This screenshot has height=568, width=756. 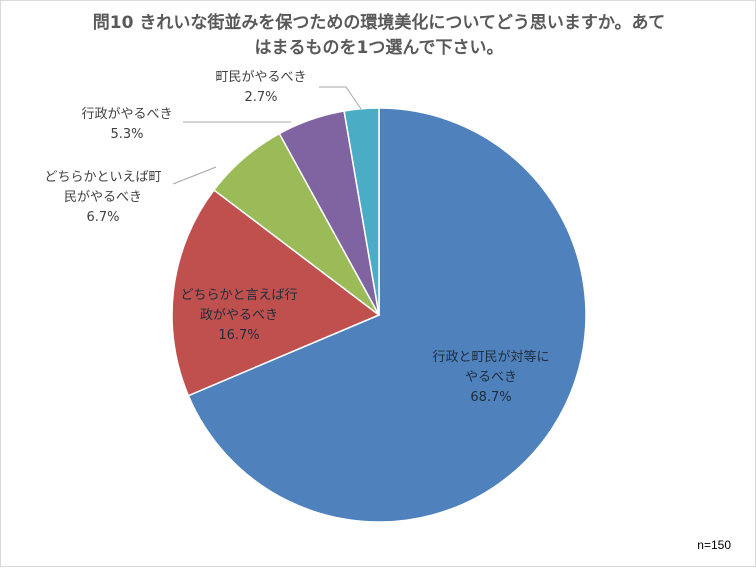 I want to click on data-label-gov: 行政がやるべき 5.3%, so click(x=126, y=124).